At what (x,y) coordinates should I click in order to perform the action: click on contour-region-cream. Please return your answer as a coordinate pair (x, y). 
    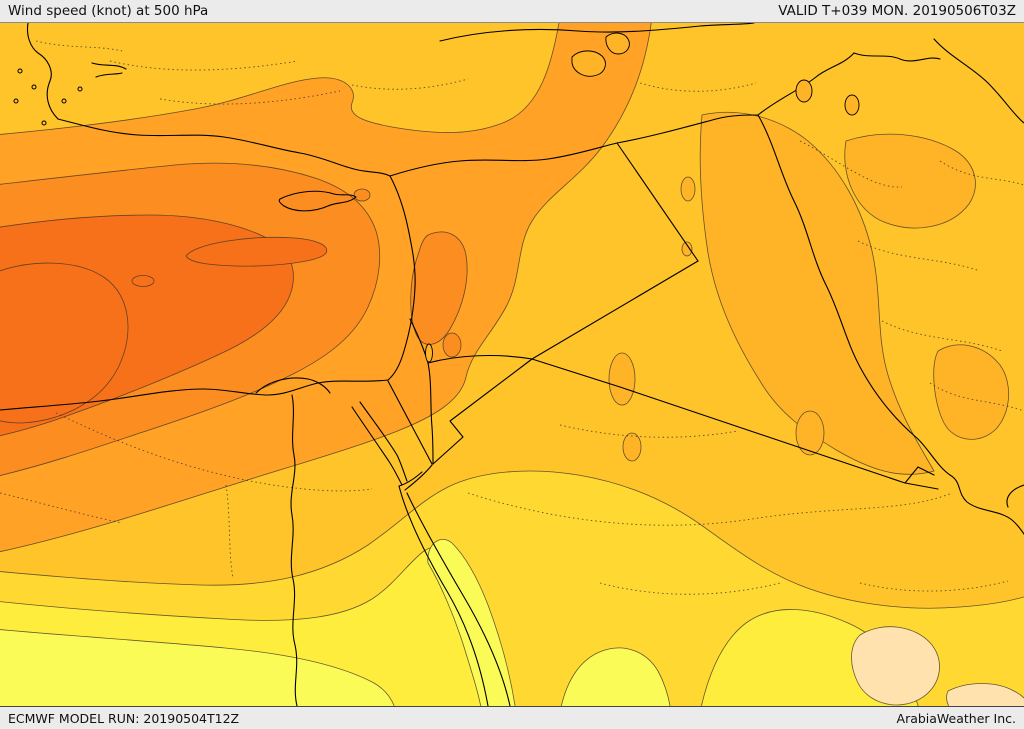
    Looking at the image, I should click on (895, 666).